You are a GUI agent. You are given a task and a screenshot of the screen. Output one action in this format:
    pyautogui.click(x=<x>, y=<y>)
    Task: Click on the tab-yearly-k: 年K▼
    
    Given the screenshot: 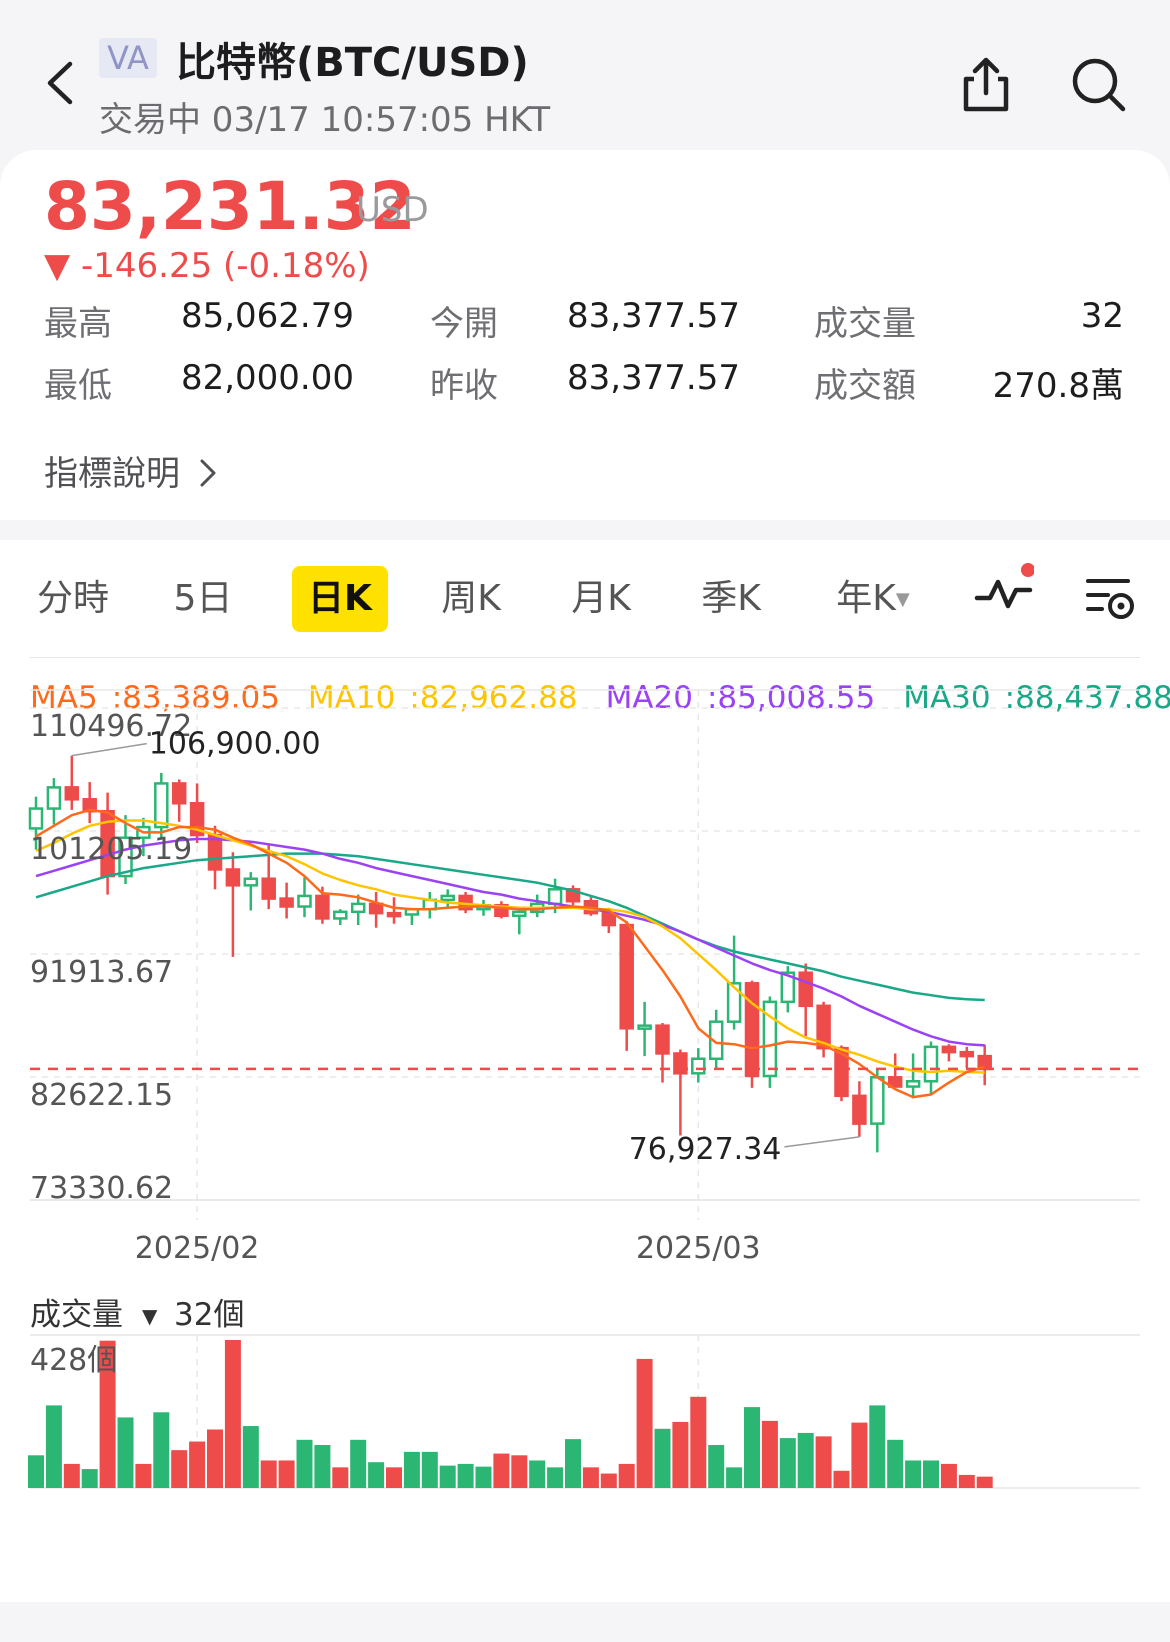 What is the action you would take?
    pyautogui.click(x=873, y=599)
    